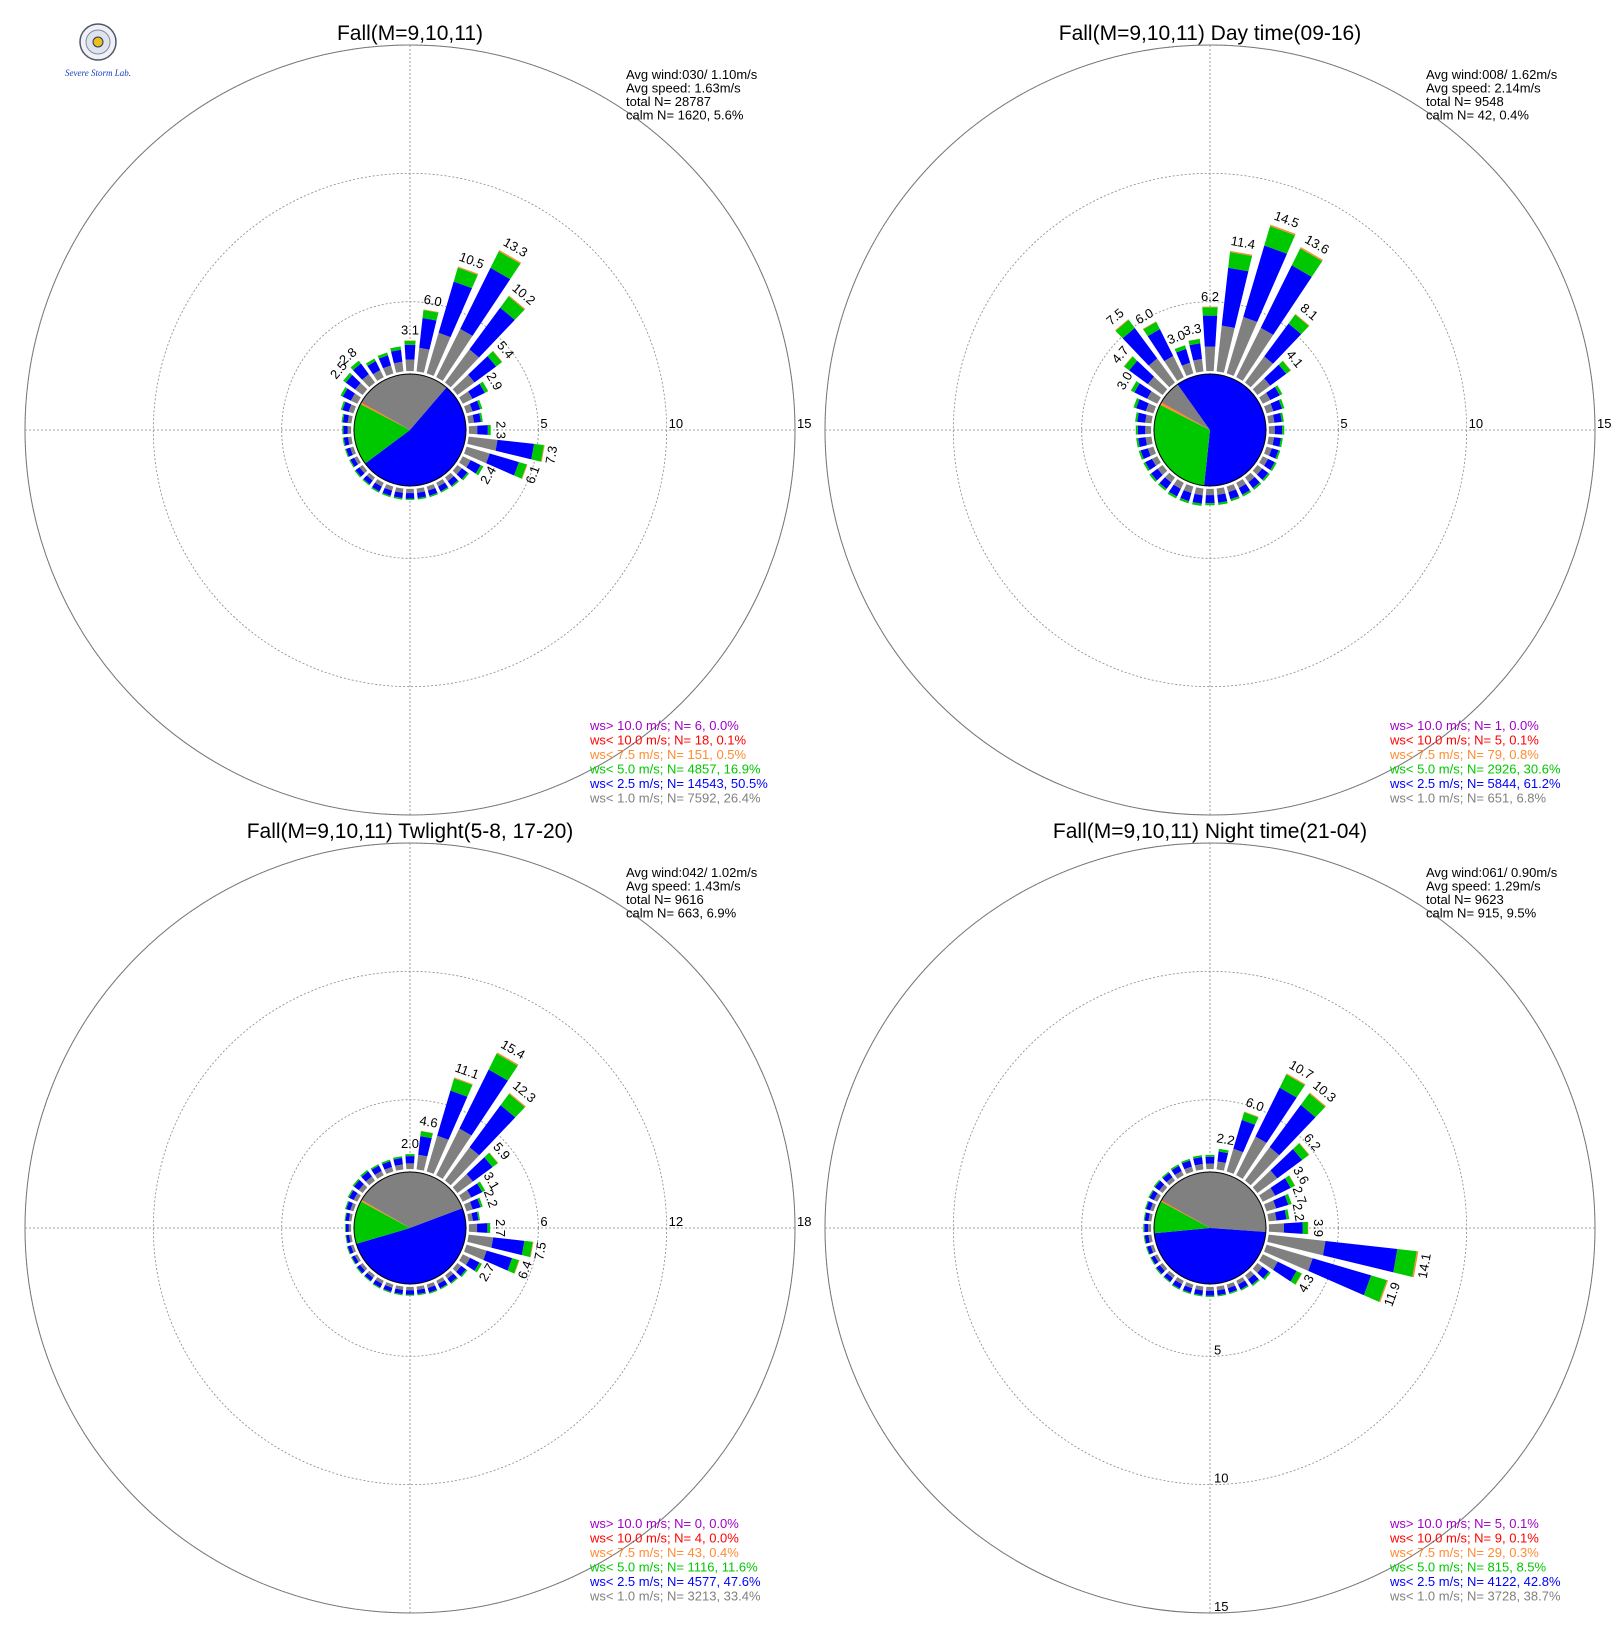 Image resolution: width=1620 pixels, height=1640 pixels. I want to click on stats-line: Avg wind:030/ 1.10m/s, so click(692, 74).